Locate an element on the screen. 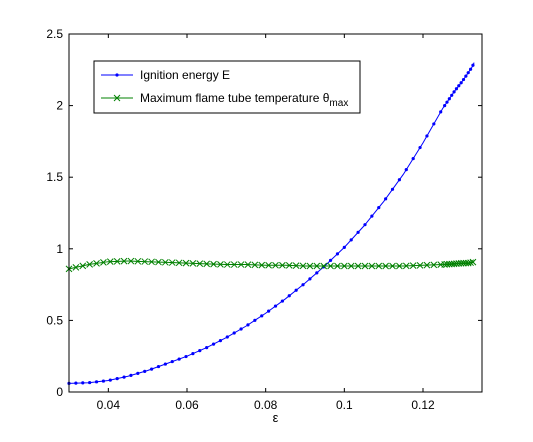 The height and width of the screenshot is (442, 533). legend-label: Ignition energy E is located at coordinates (185, 75).